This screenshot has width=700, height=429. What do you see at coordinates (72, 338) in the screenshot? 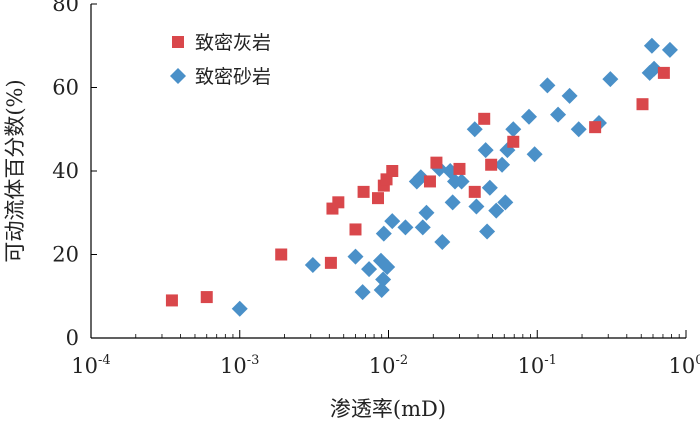
I see `y-tick-label: 0` at bounding box center [72, 338].